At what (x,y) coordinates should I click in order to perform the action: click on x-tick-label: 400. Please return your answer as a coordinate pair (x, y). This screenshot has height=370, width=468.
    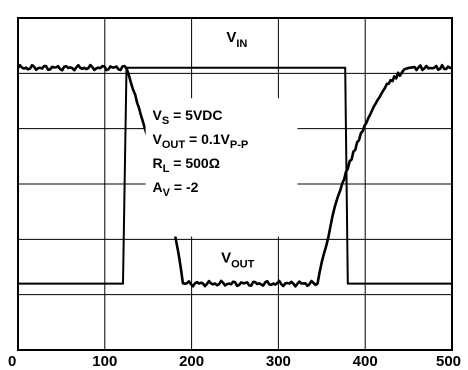
    Looking at the image, I should click on (365, 361).